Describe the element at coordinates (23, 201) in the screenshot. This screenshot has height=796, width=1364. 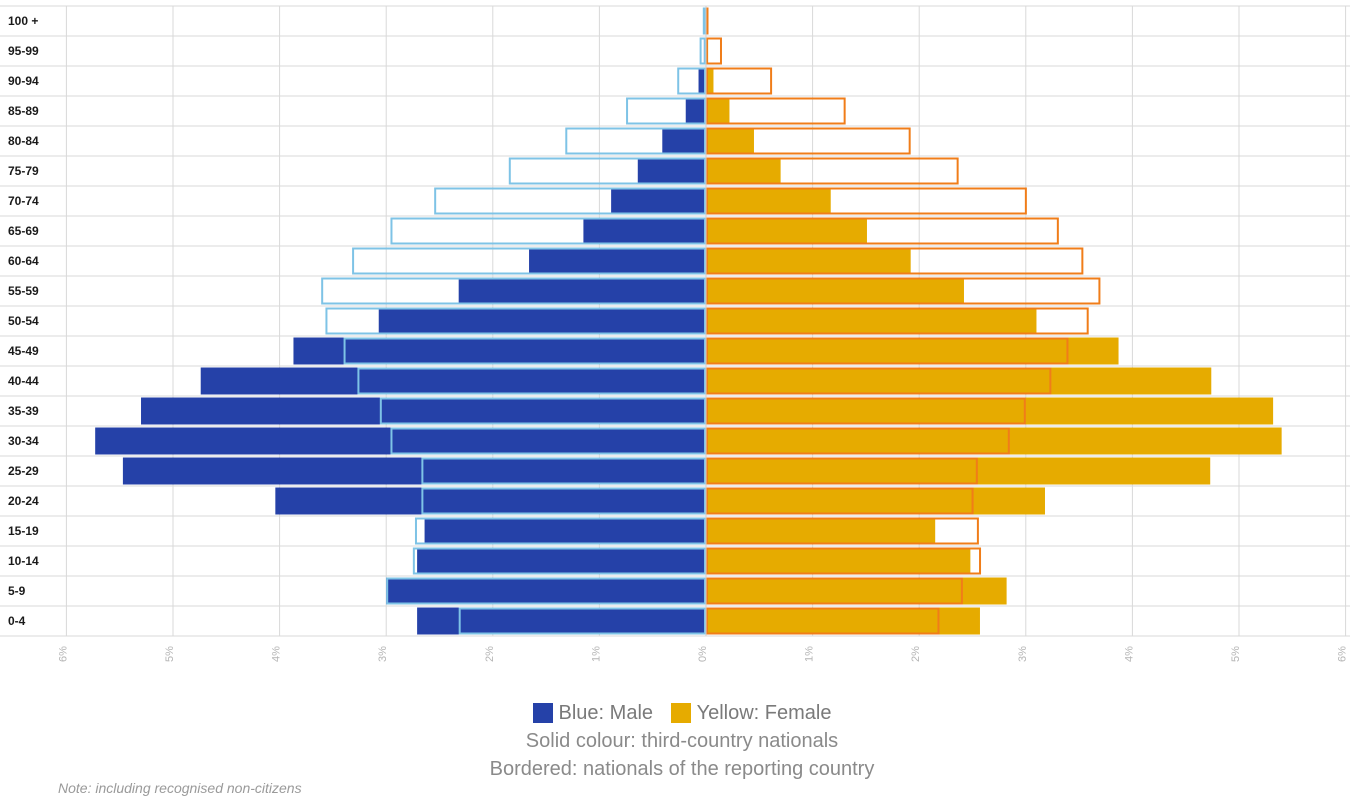
I see `age-group-label: 70-74` at that location.